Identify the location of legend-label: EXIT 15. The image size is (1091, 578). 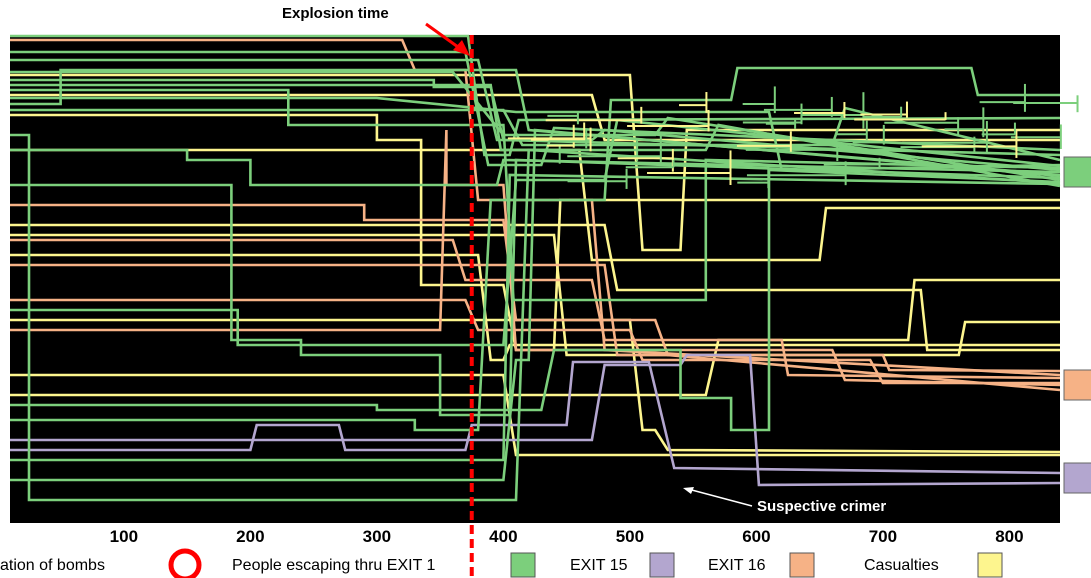
(599, 565).